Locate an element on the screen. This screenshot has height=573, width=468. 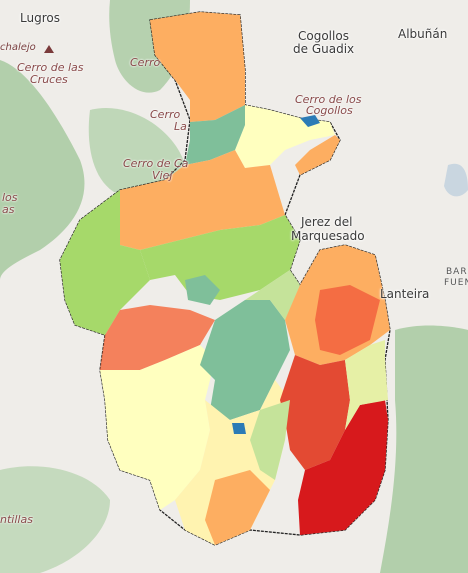
label-jerez-1: Jerez del is located at coordinates (327, 222).